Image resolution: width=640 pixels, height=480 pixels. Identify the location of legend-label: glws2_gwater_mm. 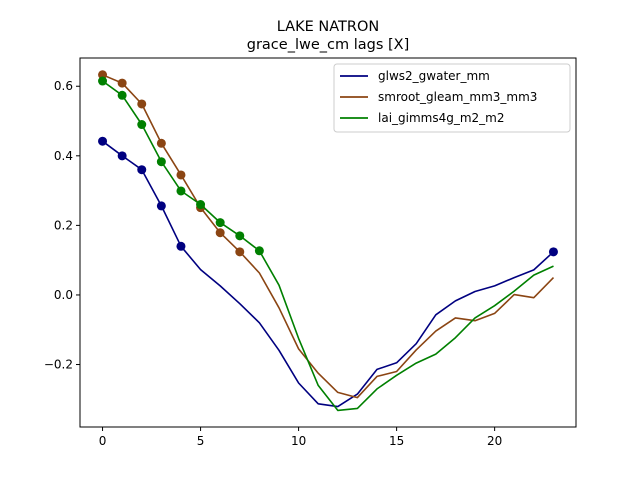
(434, 76).